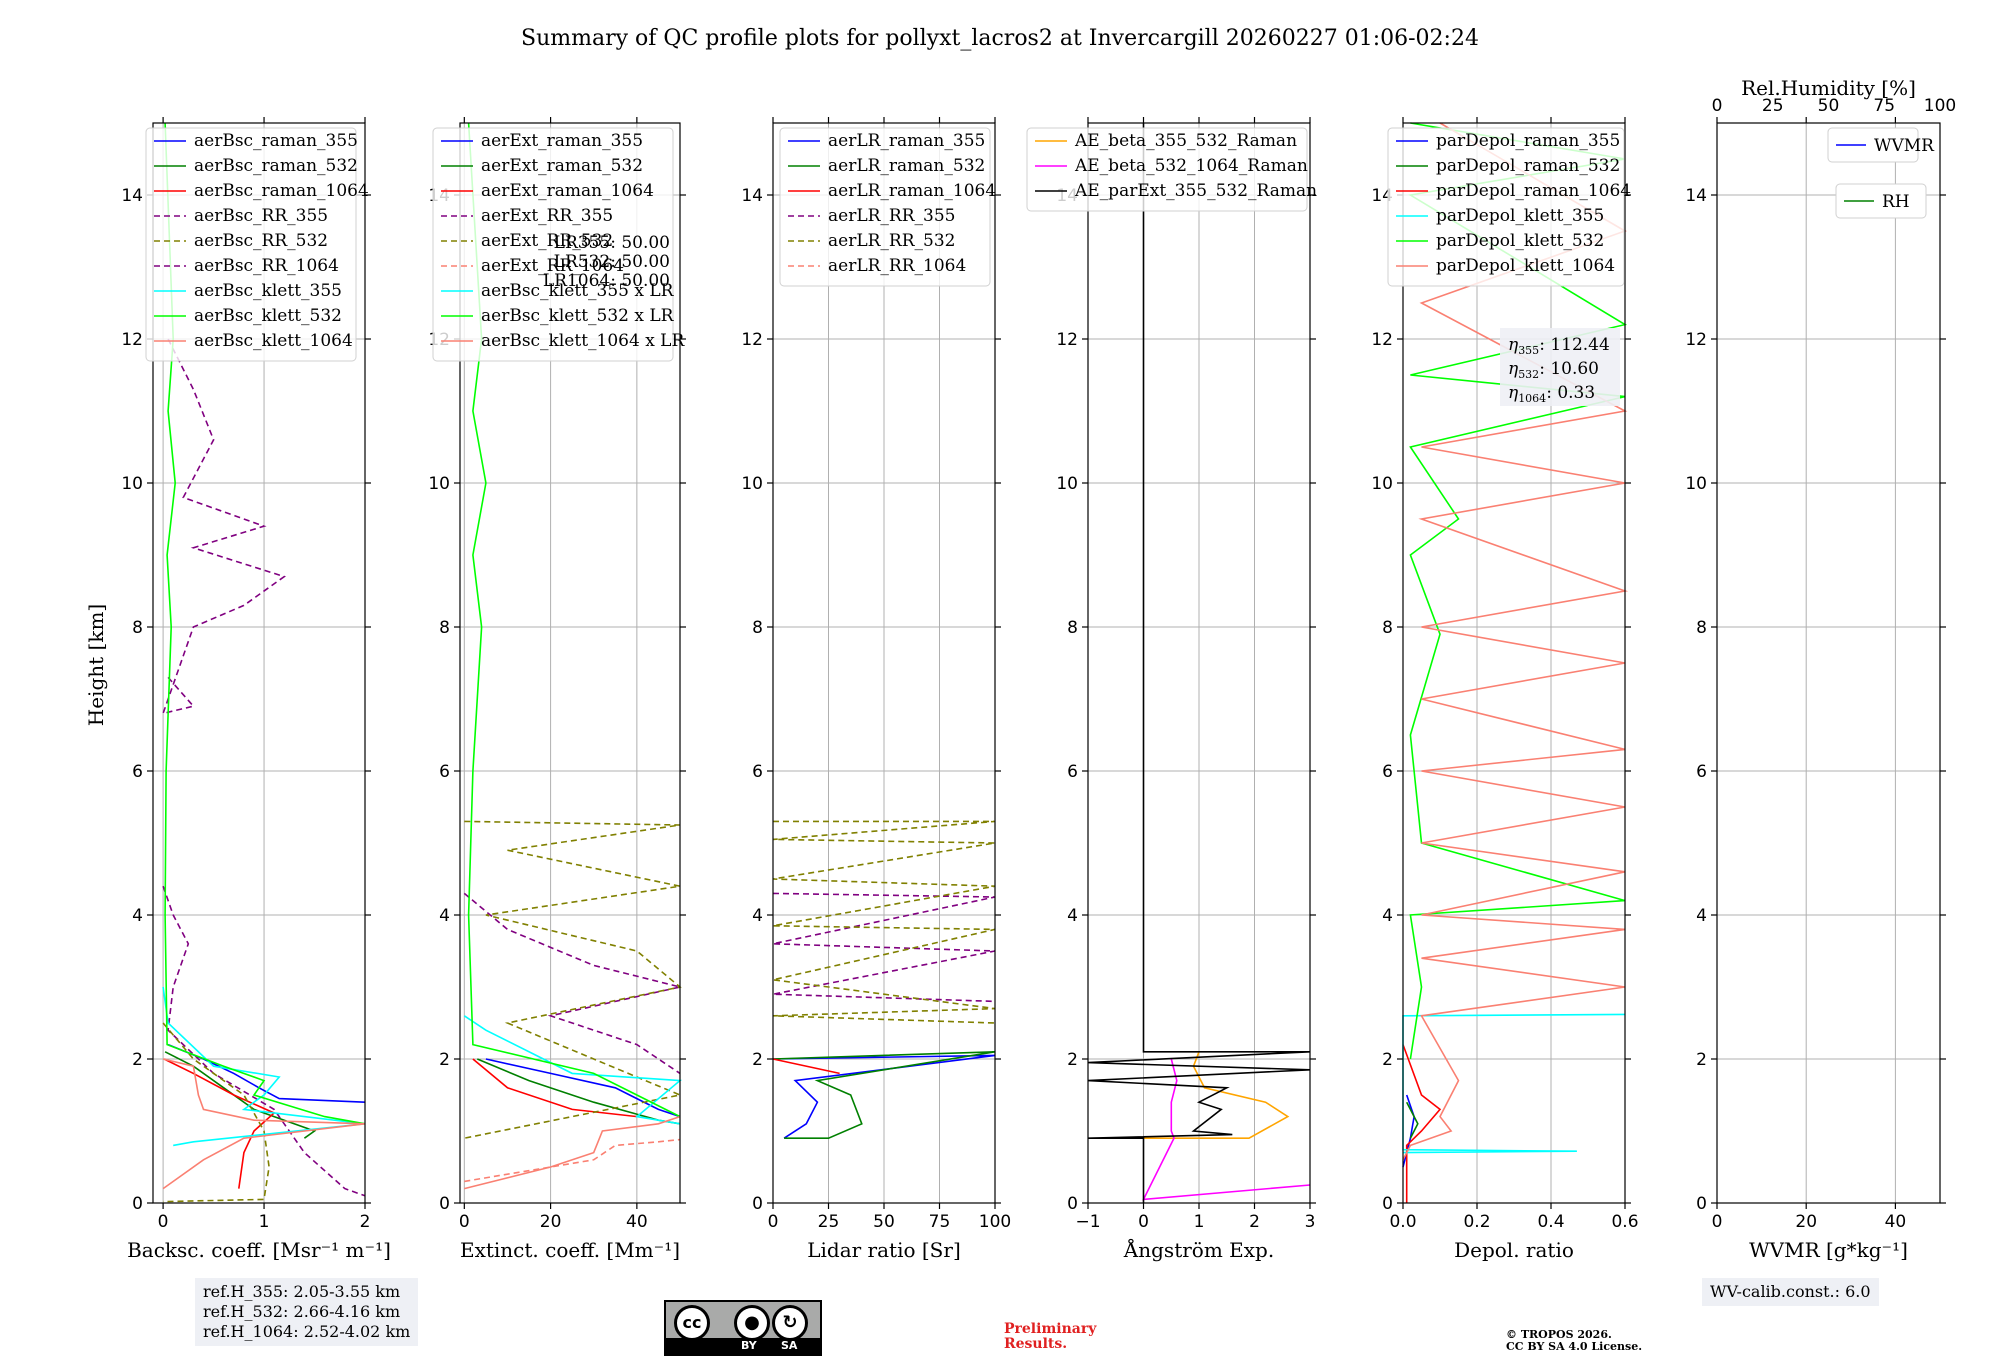 This screenshot has width=2000, height=1360. Describe the element at coordinates (1185, 141) in the screenshot. I see `angstrom-legend-label: AE_beta_355_532_Raman` at that location.